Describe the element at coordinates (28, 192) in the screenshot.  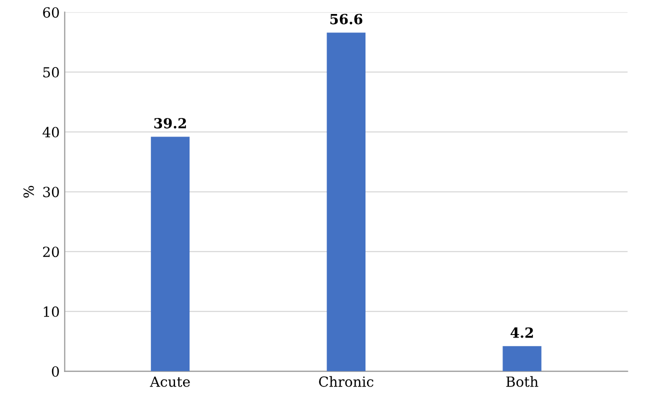
I see `y-axis-title: %` at that location.